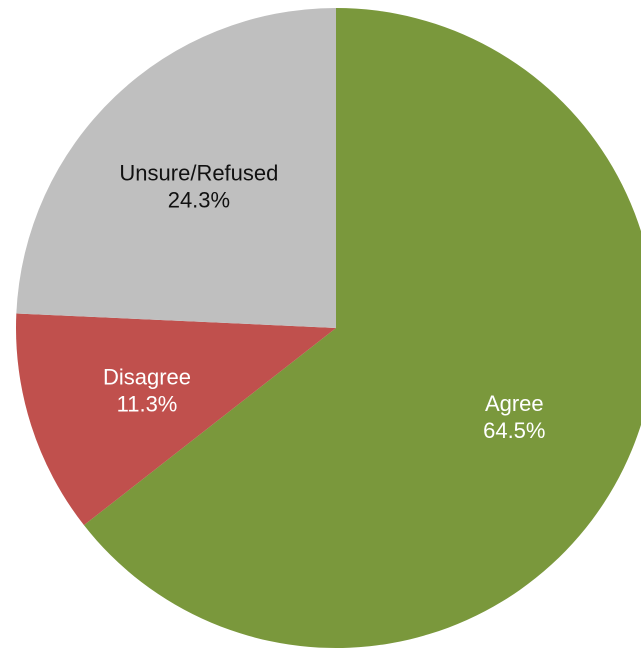  I want to click on slice-value-agree: 64.5%, so click(514, 430).